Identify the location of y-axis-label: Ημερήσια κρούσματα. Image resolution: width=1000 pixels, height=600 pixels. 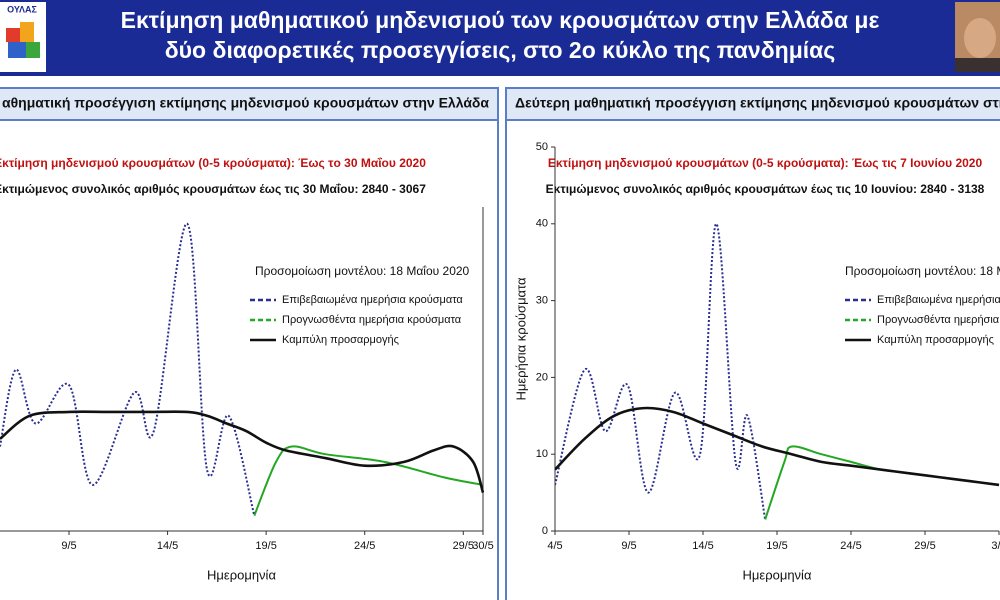
(520, 339).